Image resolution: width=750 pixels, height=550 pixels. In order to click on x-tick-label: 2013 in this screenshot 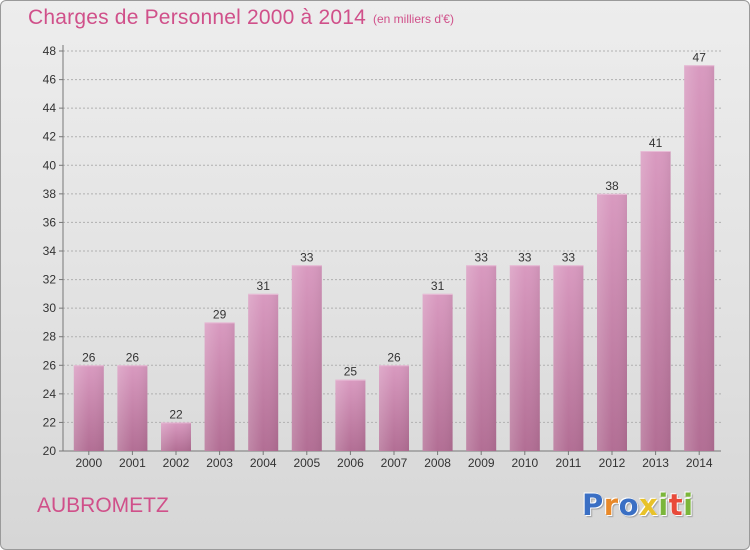, I will do `click(655, 463)`.